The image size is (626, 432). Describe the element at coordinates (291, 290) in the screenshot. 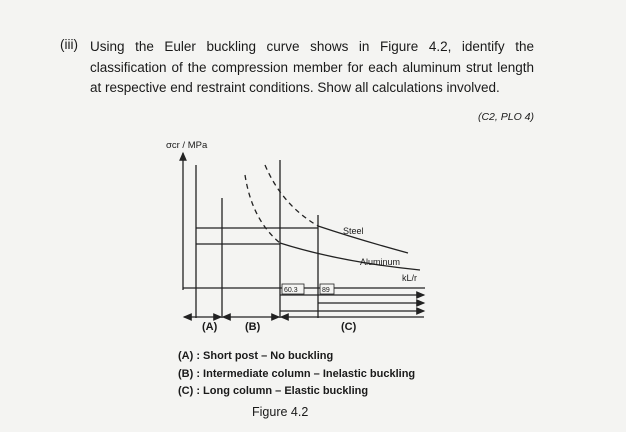

I see `limit-label: 60.3` at that location.